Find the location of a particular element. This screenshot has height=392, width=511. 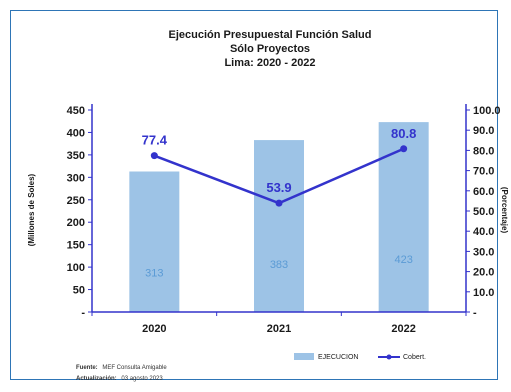

cobert-point-2021 is located at coordinates (279, 203).